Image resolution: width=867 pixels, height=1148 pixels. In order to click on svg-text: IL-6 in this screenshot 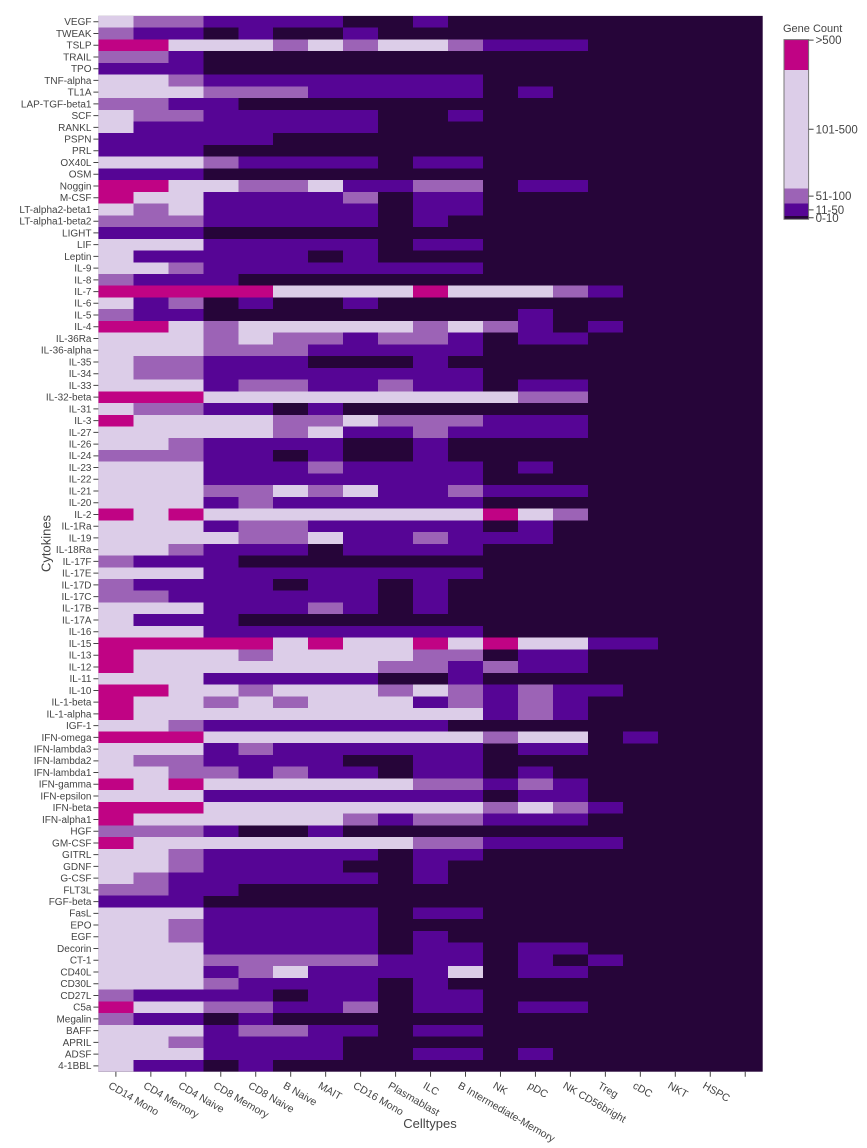, I will do `click(83, 304)`.